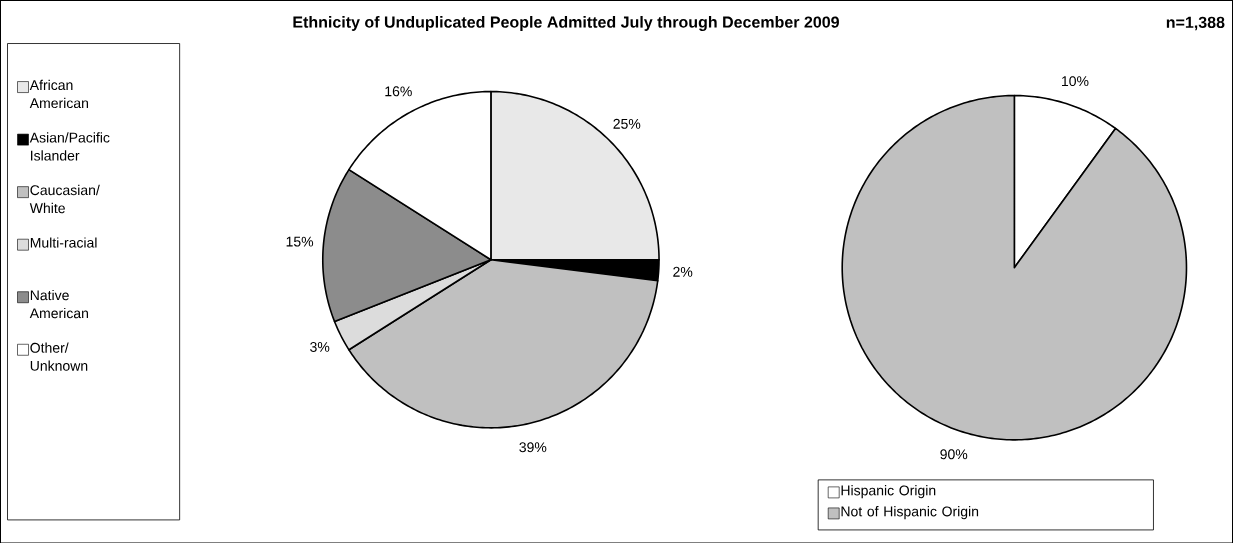  Describe the element at coordinates (58, 93) in the screenshot. I see `legend-label: African American` at that location.